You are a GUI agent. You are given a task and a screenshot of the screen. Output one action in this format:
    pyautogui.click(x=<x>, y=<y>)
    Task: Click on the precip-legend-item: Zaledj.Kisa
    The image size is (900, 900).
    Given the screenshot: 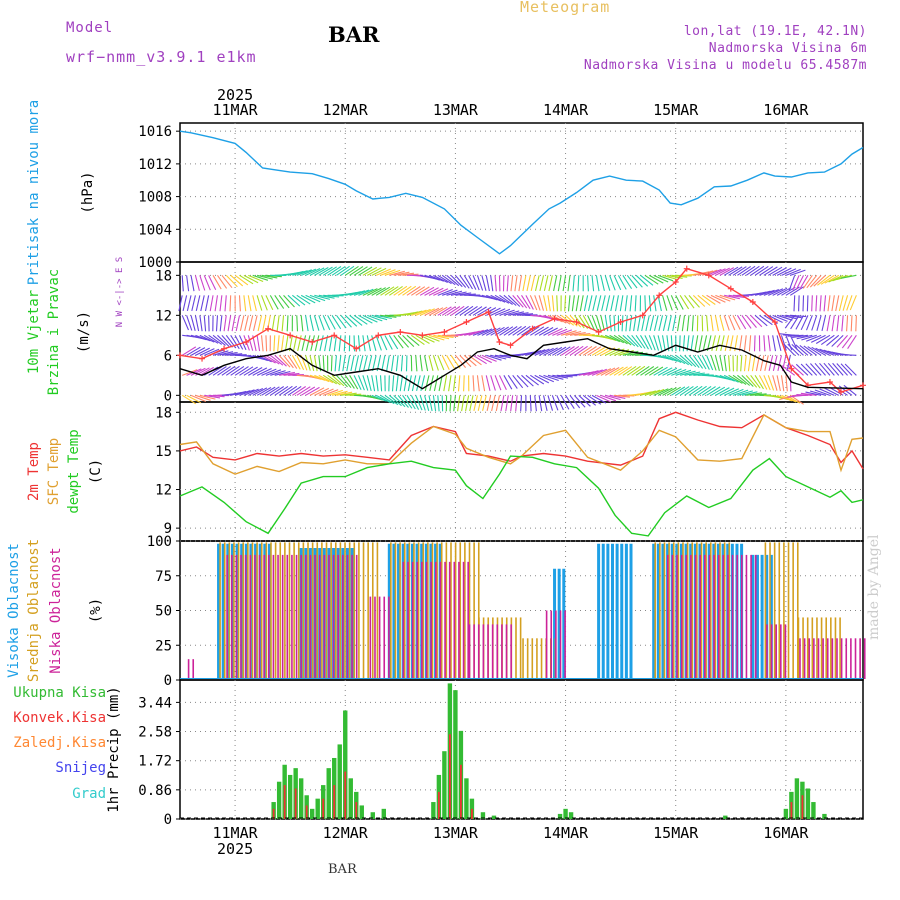 What is the action you would take?
    pyautogui.click(x=59, y=743)
    